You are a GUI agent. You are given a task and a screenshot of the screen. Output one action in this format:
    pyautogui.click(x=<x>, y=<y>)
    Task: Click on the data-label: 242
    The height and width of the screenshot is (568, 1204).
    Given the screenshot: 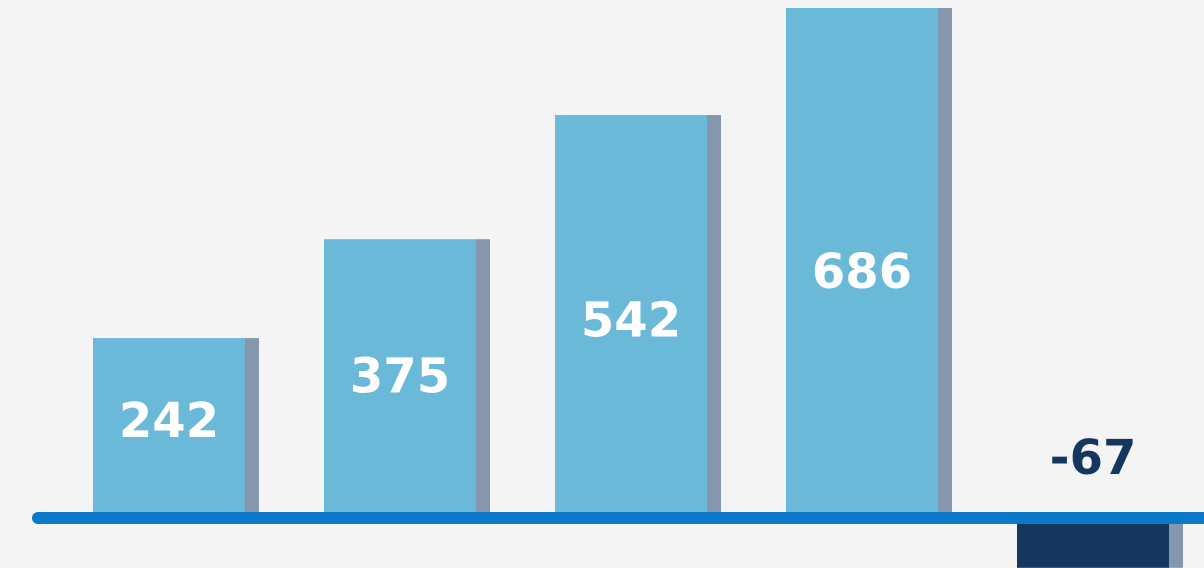 What is the action you would take?
    pyautogui.click(x=169, y=421)
    